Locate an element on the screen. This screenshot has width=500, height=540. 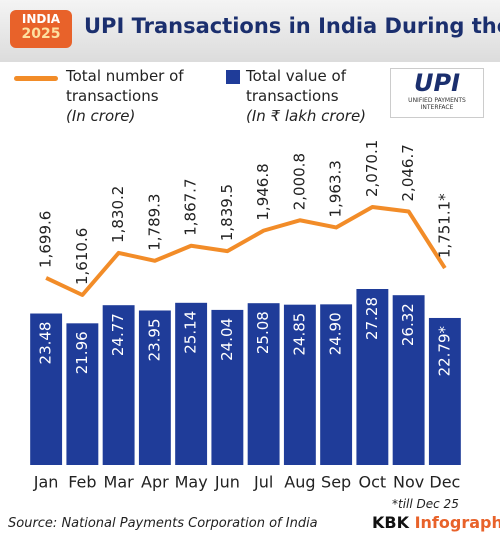
bar-value-label: 25.08 is located at coordinates (263, 332).